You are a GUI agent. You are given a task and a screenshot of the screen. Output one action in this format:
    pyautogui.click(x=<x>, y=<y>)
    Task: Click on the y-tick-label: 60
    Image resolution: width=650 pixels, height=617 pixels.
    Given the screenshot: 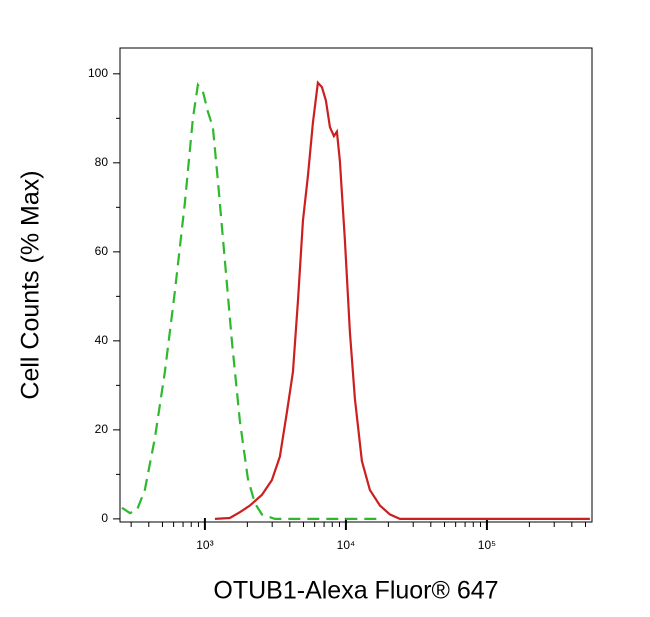 What is the action you would take?
    pyautogui.click(x=102, y=251)
    